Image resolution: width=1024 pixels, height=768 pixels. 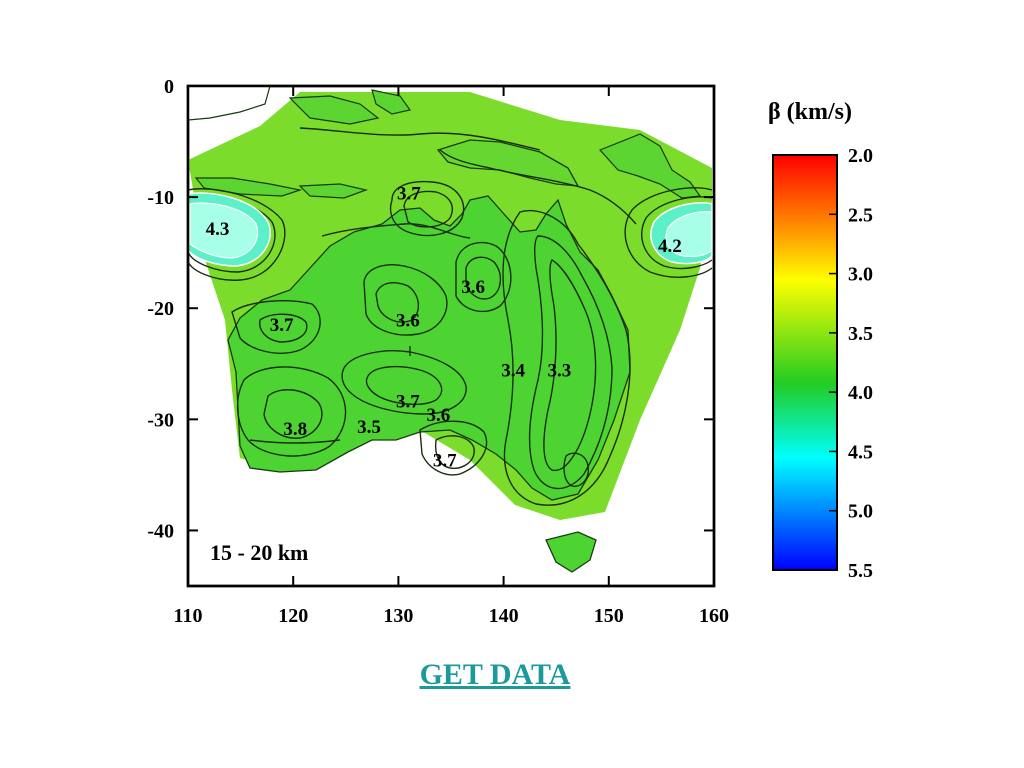 I want to click on y-tick-label: -10, so click(x=160, y=198).